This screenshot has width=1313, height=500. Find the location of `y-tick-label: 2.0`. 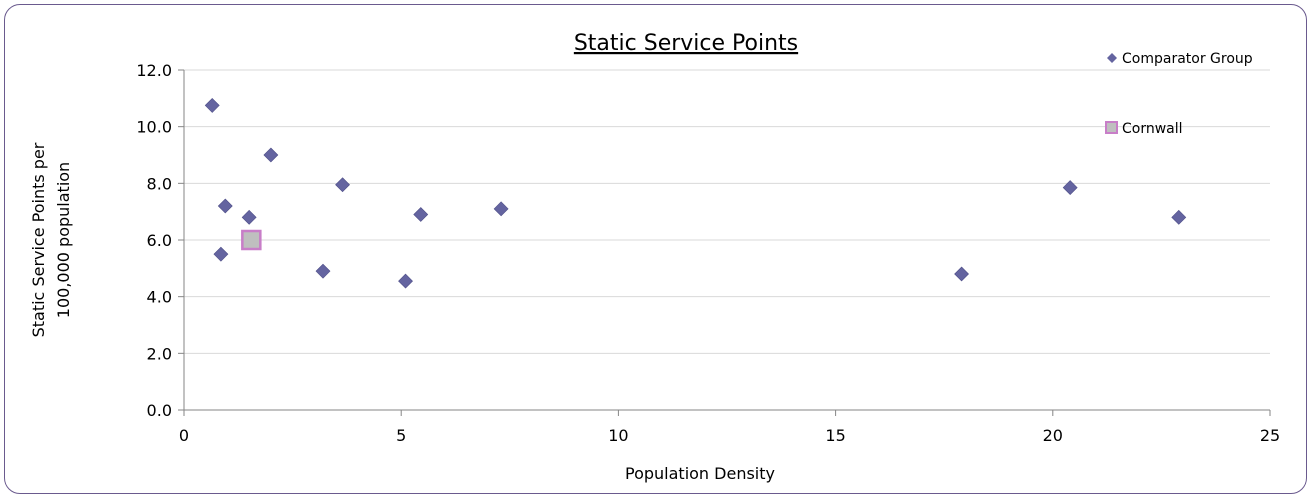

y-tick-label: 2.0 is located at coordinates (159, 353).